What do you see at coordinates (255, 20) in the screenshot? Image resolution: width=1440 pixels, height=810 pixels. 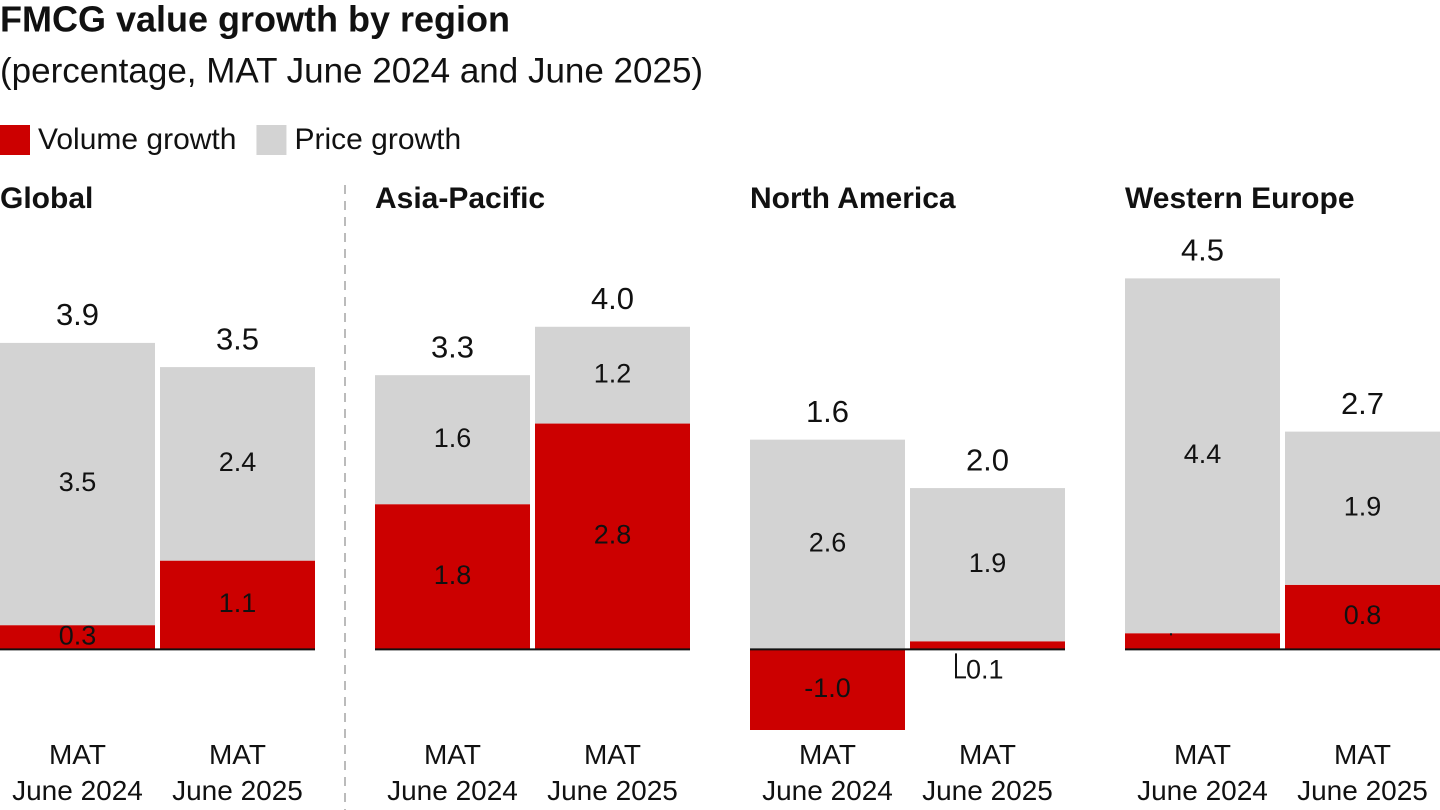 I see `chart-title: FMCG value growth by region` at bounding box center [255, 20].